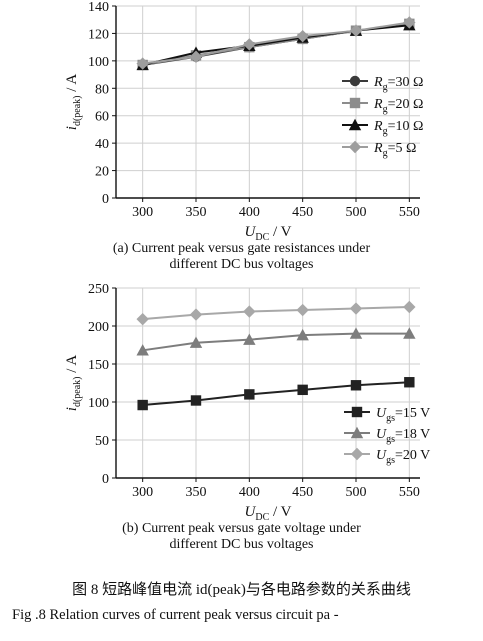 This screenshot has width=483, height=641. Describe the element at coordinates (268, 232) in the screenshot. I see `a-x-axis-title: UDC / V` at that location.